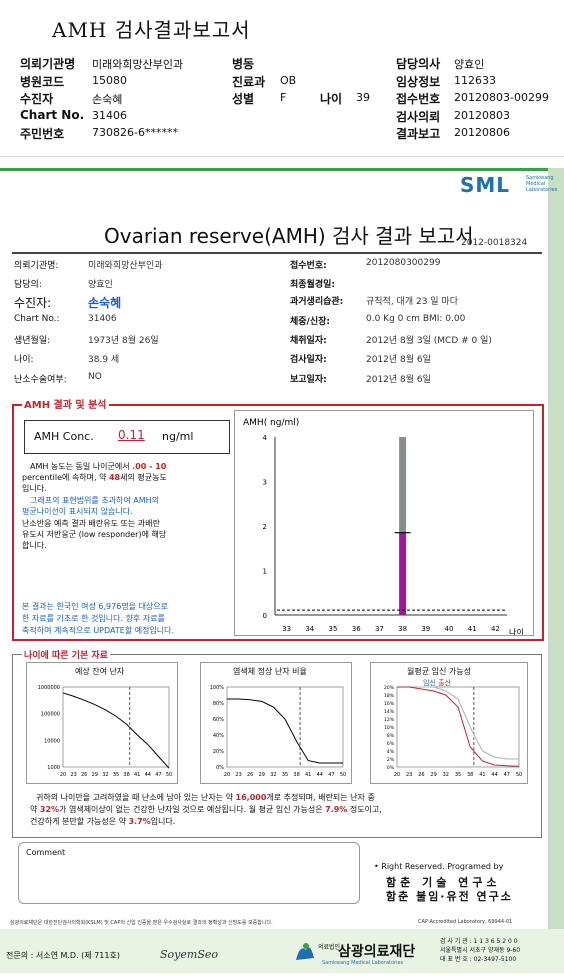 The width and height of the screenshot is (564, 976). What do you see at coordinates (317, 302) in the screenshot?
I see `info-label: 과거생리습관:` at bounding box center [317, 302].